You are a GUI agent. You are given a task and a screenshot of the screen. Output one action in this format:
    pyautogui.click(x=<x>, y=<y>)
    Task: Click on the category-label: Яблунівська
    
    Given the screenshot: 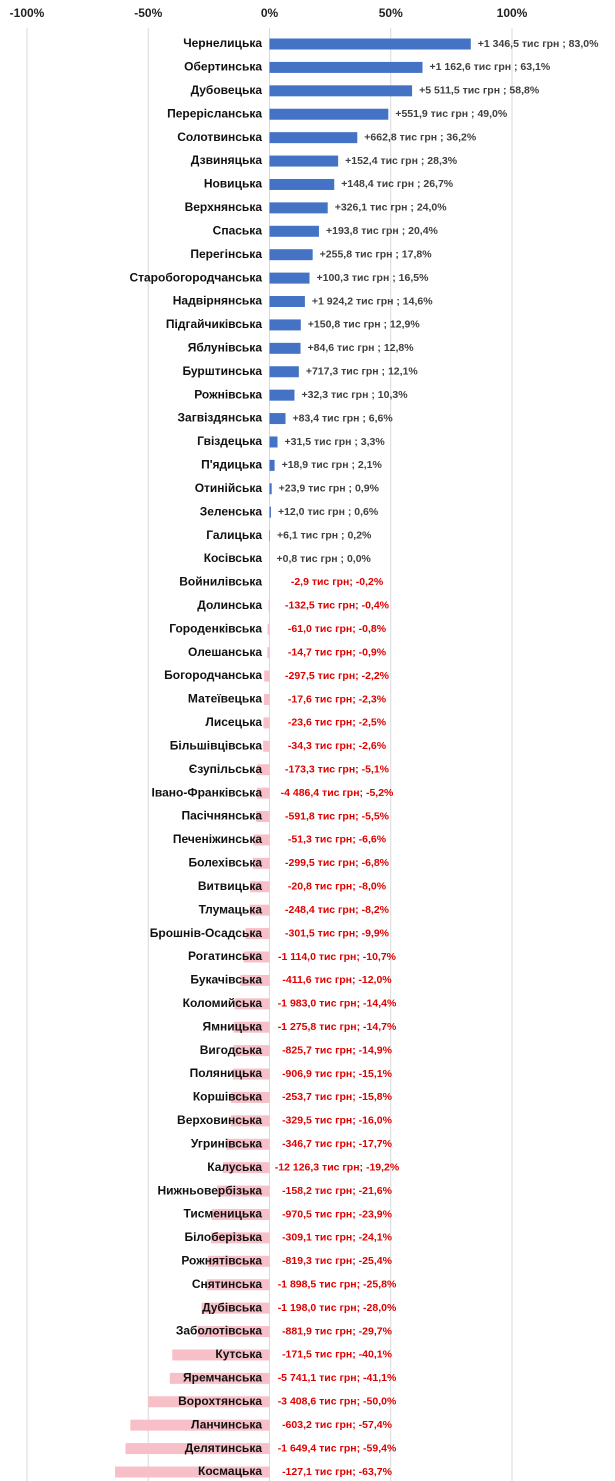 What is the action you would take?
    pyautogui.click(x=225, y=348)
    